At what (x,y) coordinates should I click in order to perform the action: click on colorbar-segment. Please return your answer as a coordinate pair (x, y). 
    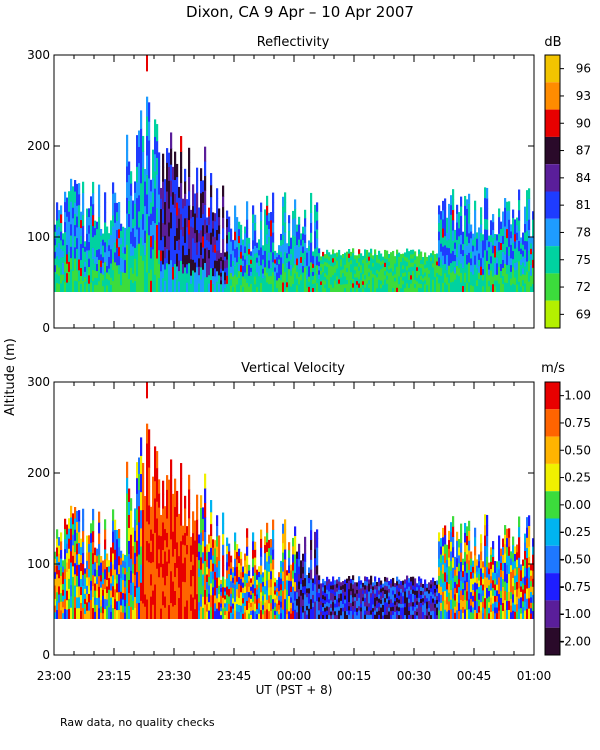
    Looking at the image, I should click on (552, 450).